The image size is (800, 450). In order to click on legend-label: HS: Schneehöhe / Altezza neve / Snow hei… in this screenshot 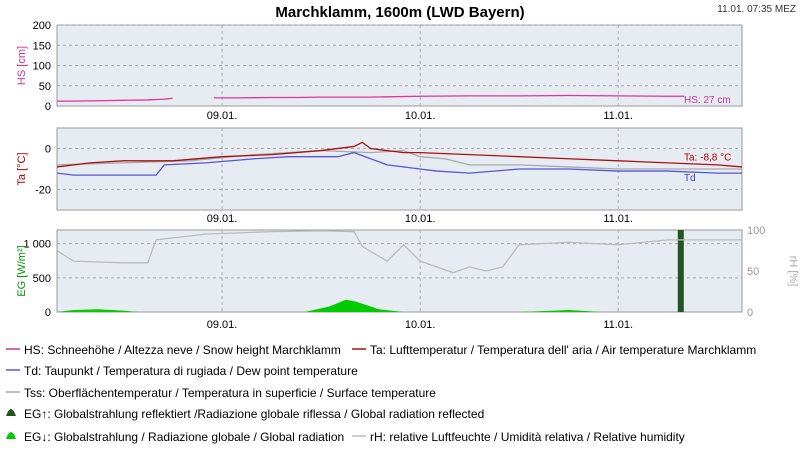, I will do `click(182, 350)`.